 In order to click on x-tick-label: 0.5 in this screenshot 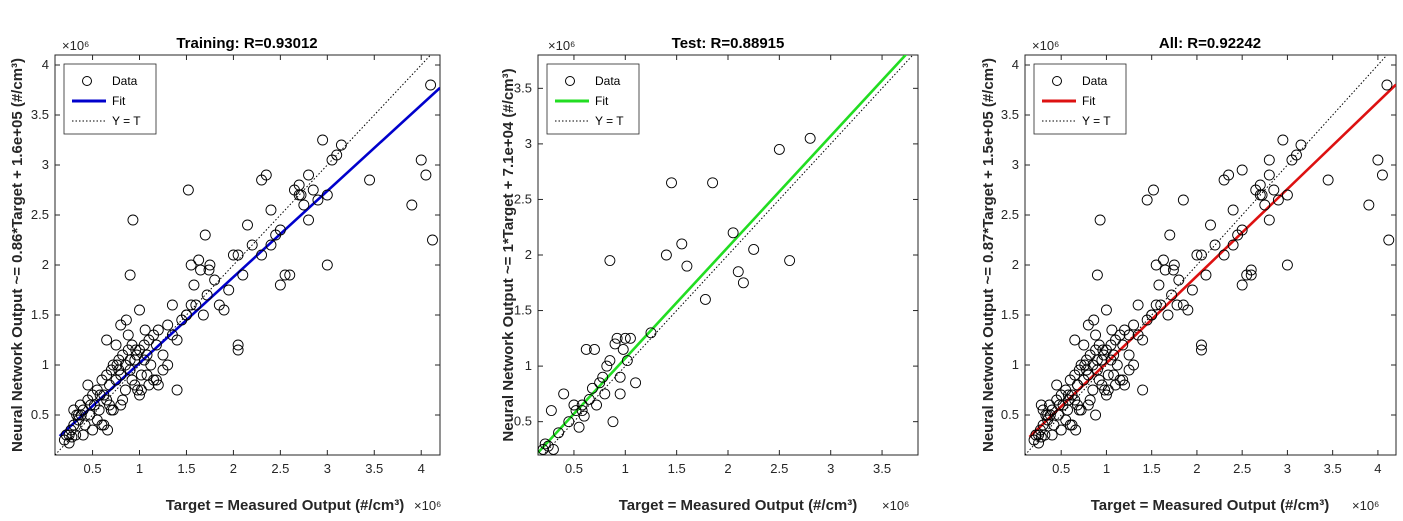, I will do `click(1061, 468)`.